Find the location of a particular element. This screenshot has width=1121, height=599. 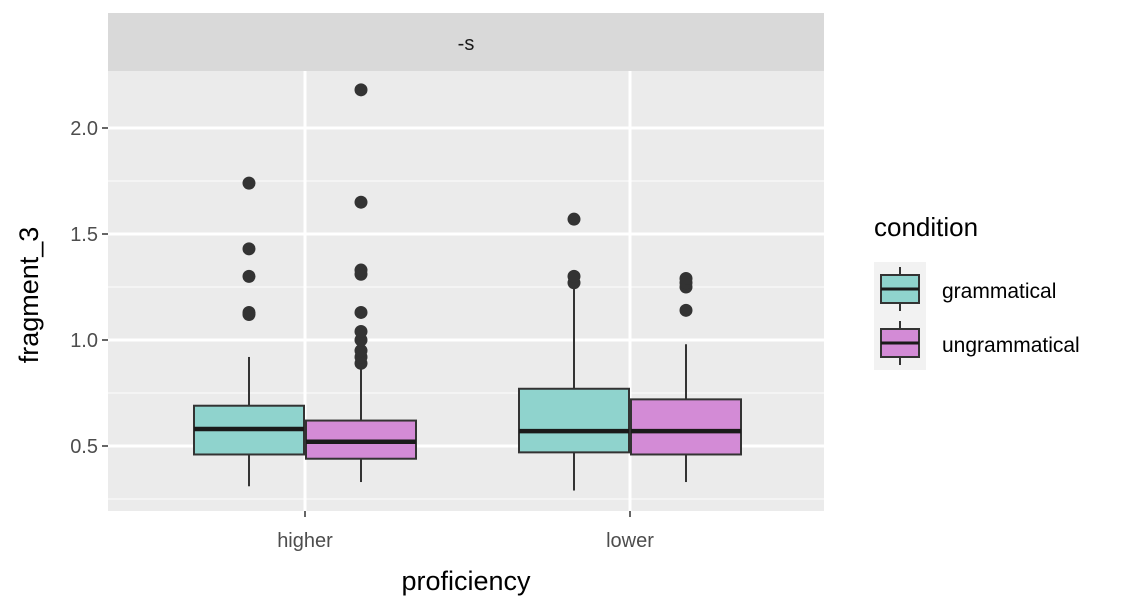

legend-title: condition is located at coordinates (926, 227).